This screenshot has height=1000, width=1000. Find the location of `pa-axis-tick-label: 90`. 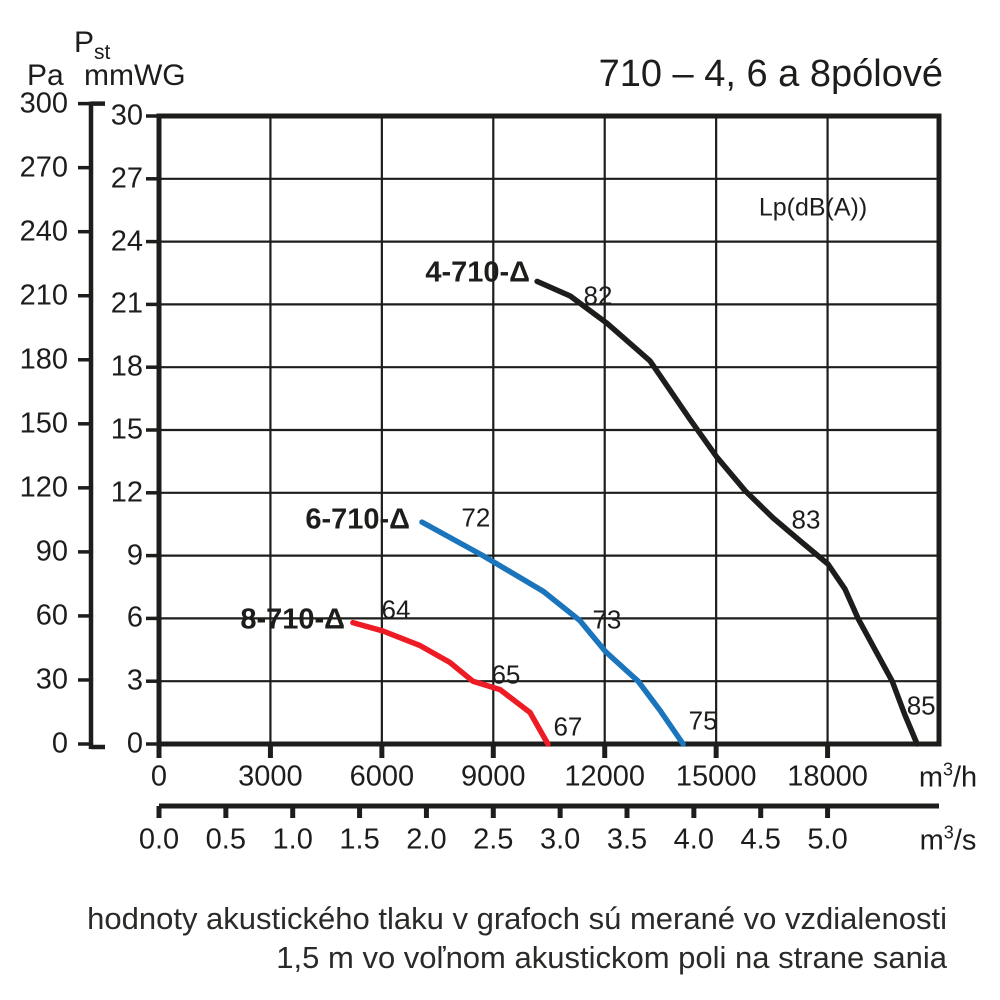

pa-axis-tick-label: 90 is located at coordinates (51, 551).